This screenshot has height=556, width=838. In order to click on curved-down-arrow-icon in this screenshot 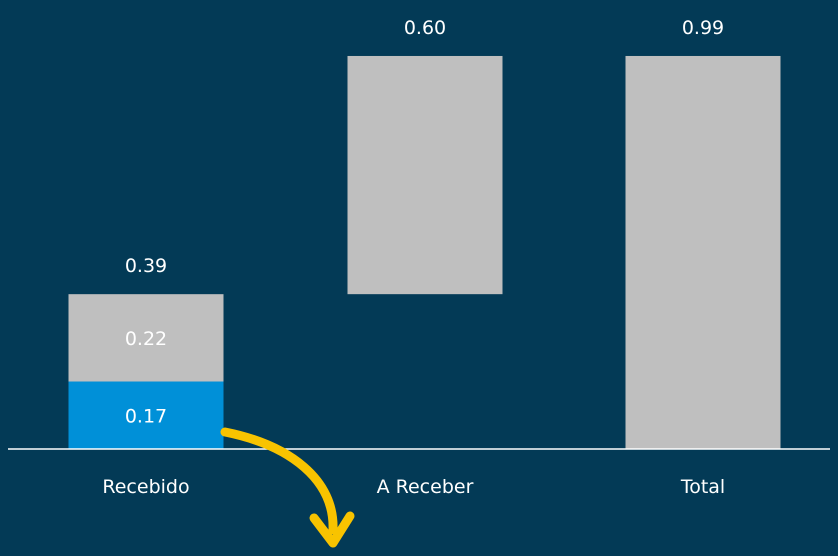, I will do `click(287, 487)`.